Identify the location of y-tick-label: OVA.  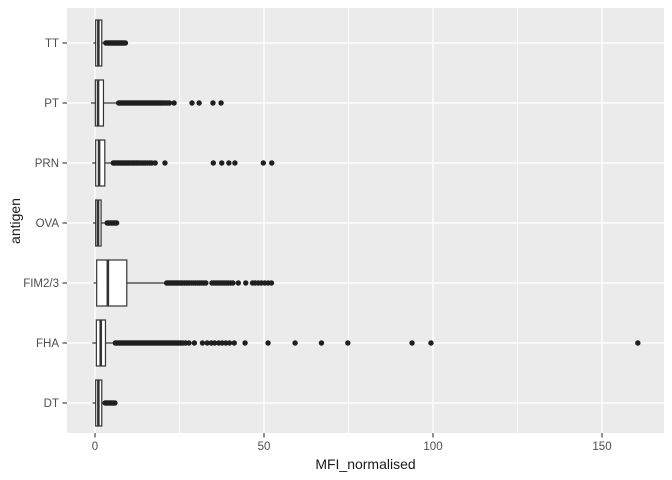
(48, 224).